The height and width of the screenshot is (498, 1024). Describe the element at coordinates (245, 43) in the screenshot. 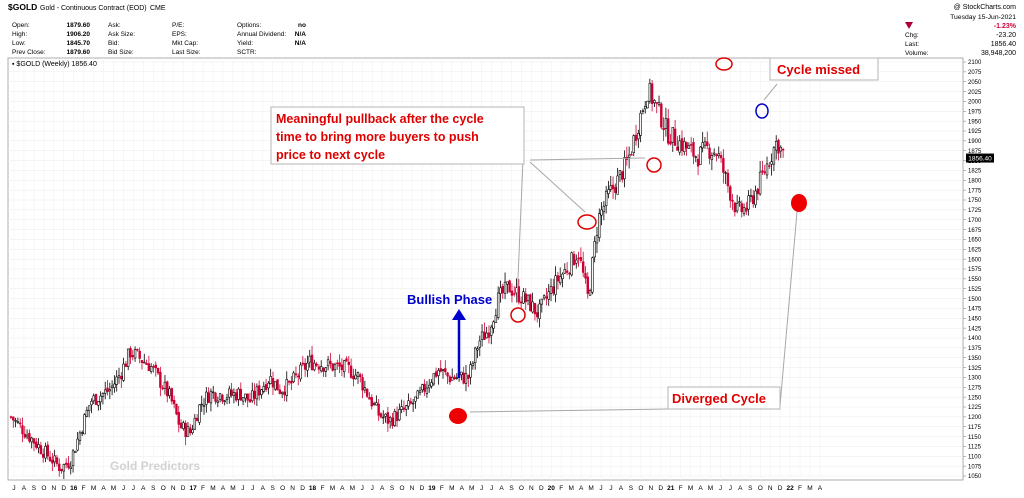

I see `header-field-label: Yield:` at that location.